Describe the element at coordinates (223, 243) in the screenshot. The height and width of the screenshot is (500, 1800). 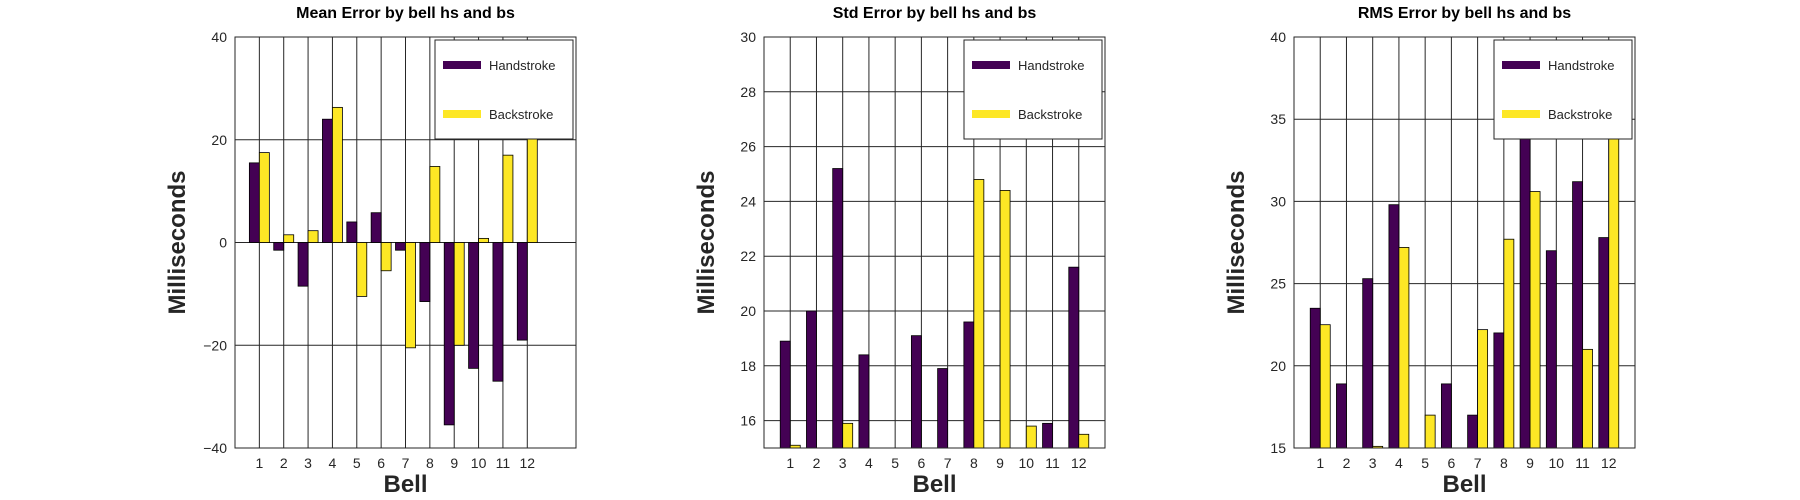
I see `y-tick-label: 0` at that location.